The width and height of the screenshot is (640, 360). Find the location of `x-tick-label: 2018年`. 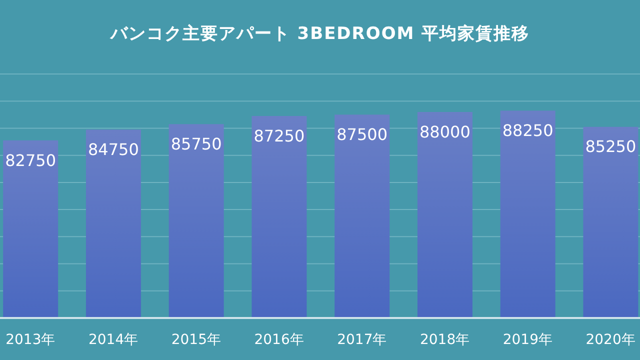

x-tick-label: 2018年 is located at coordinates (445, 340).